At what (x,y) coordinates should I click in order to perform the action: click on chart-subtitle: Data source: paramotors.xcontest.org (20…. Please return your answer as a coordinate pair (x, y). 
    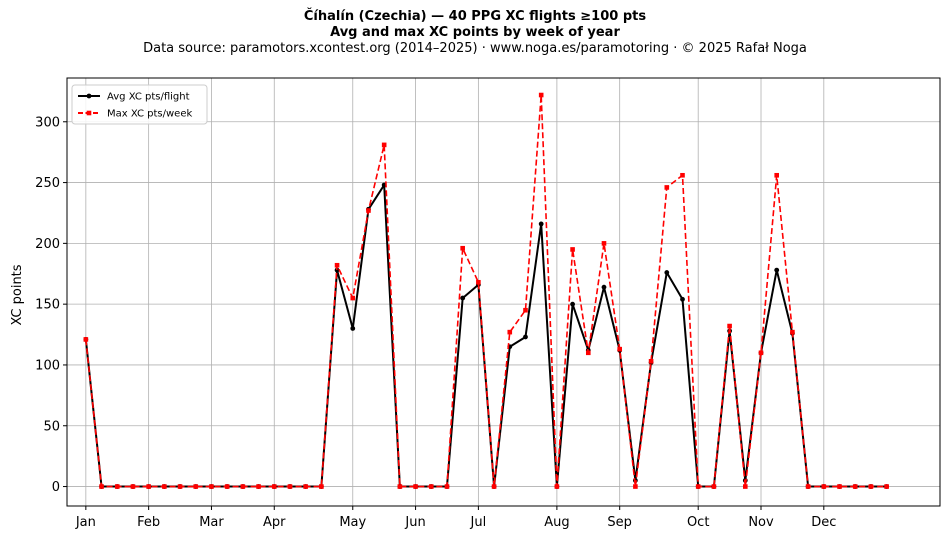
    Looking at the image, I should click on (475, 48).